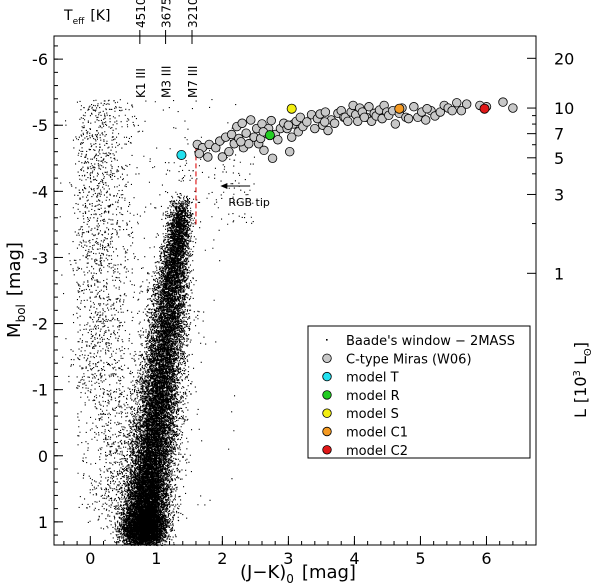 The image size is (600, 583). What do you see at coordinates (90, 558) in the screenshot?
I see `x-tick-label: 0` at bounding box center [90, 558].